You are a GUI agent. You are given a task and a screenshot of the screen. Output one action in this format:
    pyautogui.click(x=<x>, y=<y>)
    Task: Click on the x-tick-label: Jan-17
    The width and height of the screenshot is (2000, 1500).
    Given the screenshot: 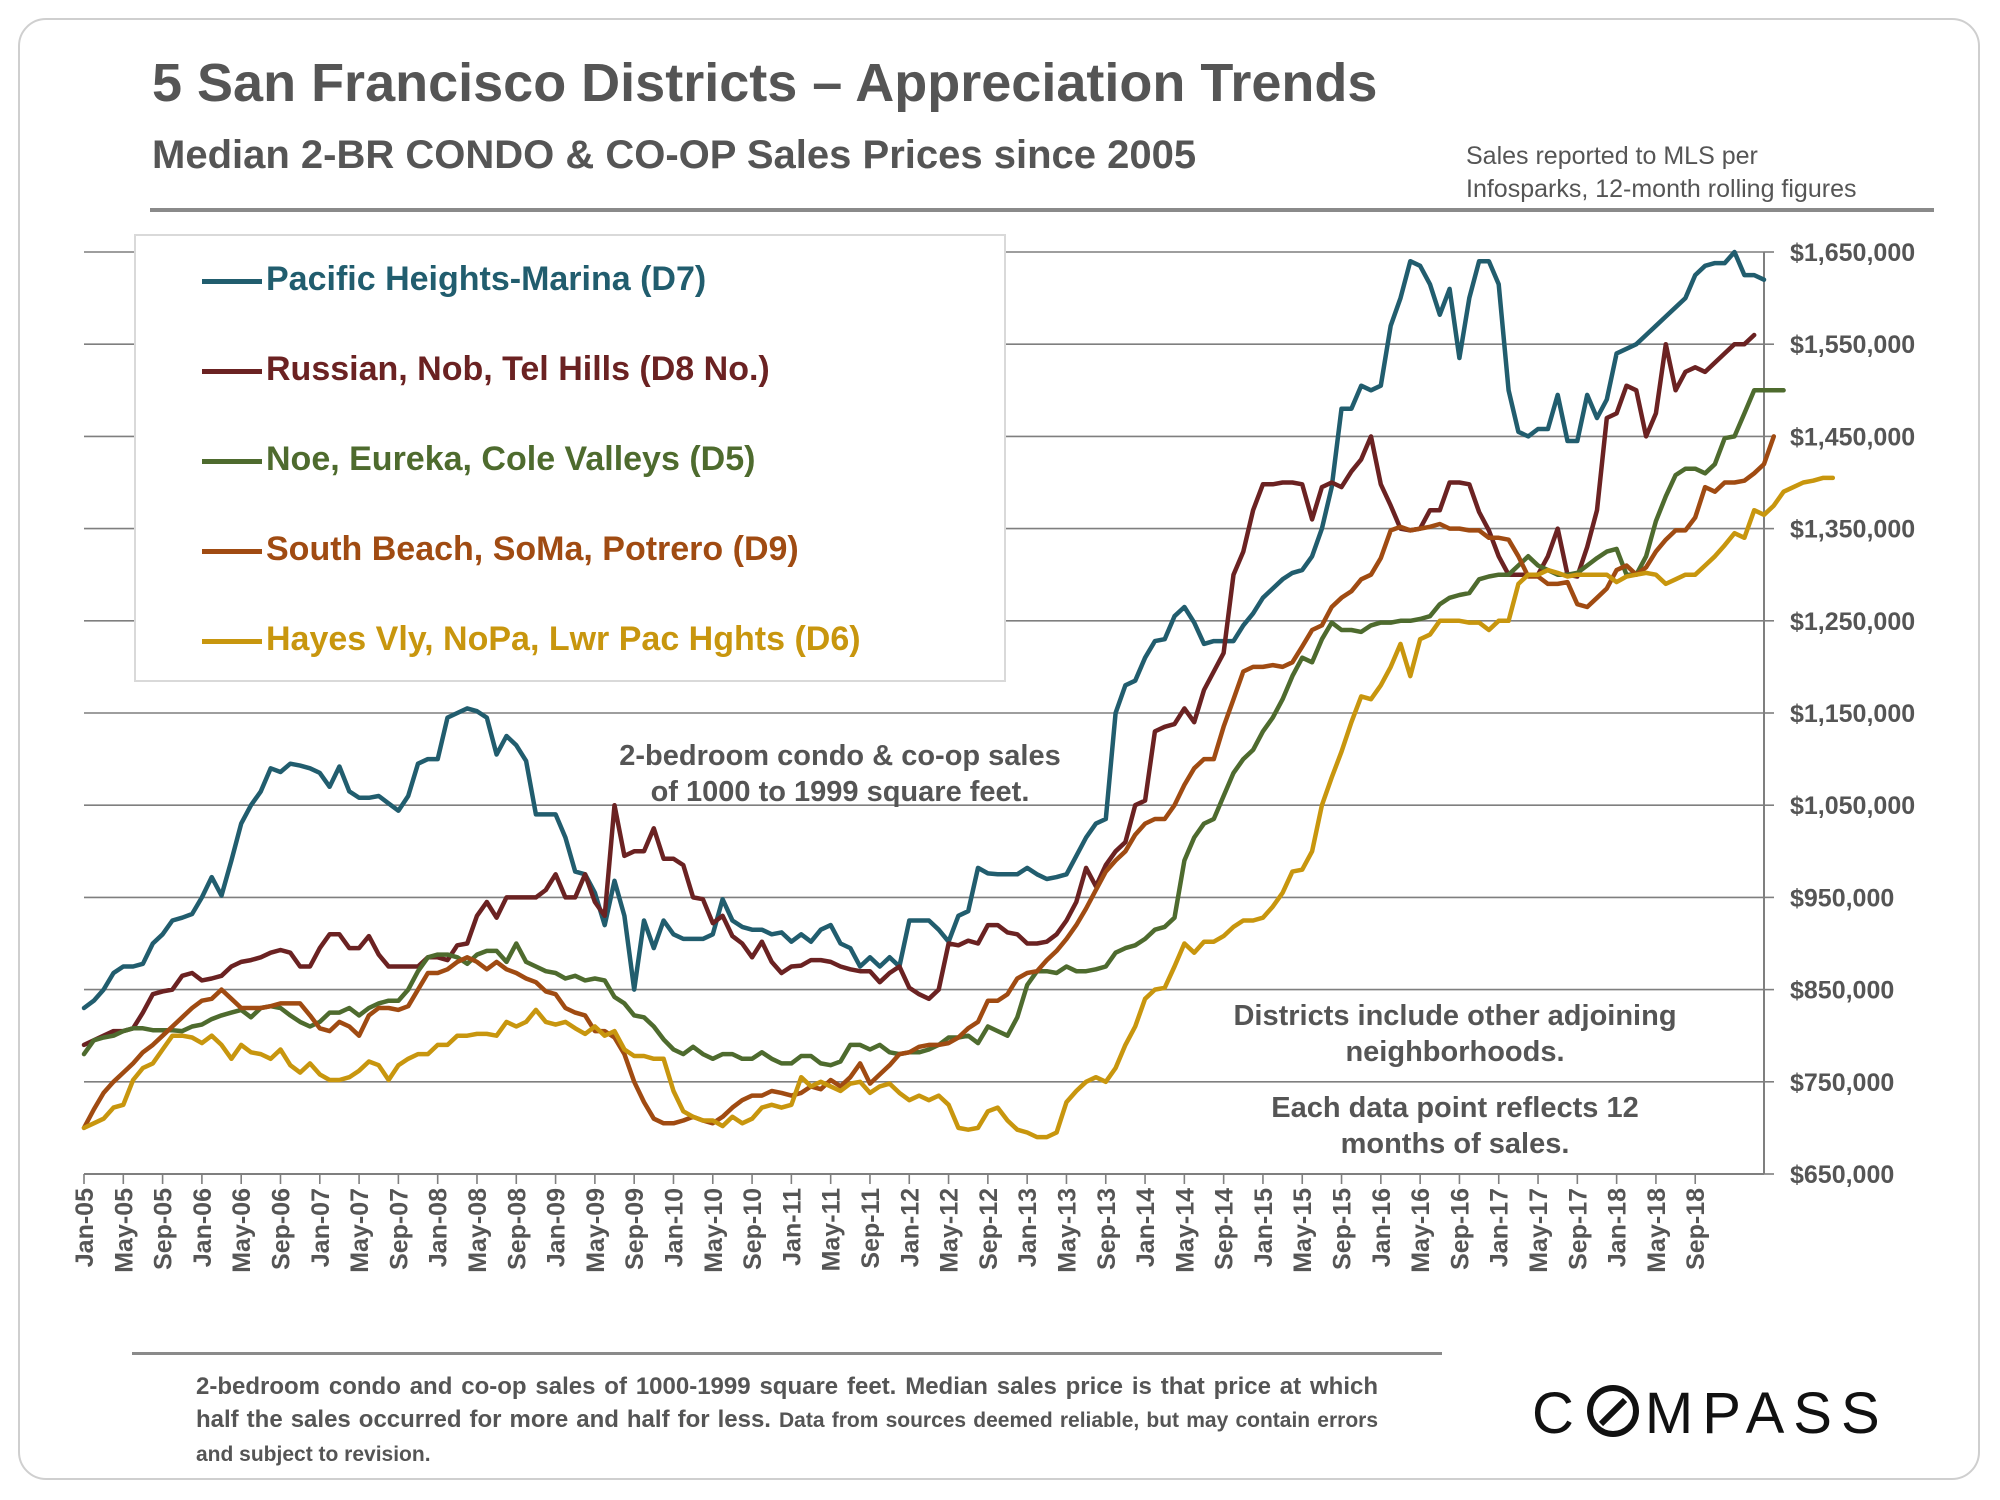 What is the action you would take?
    pyautogui.click(x=1500, y=1227)
    